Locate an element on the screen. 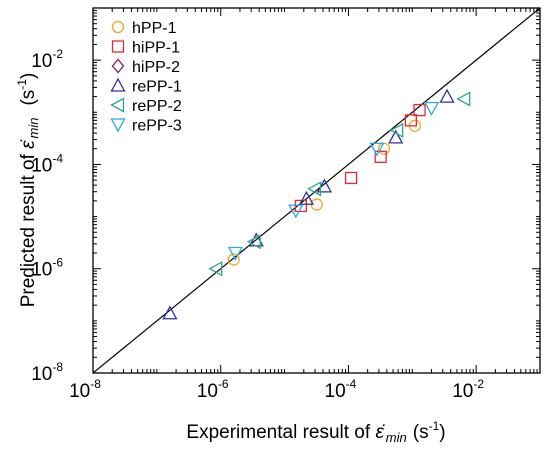 This screenshot has width=550, height=452. legend-label-rePP-3: rePP-3 is located at coordinates (157, 126).